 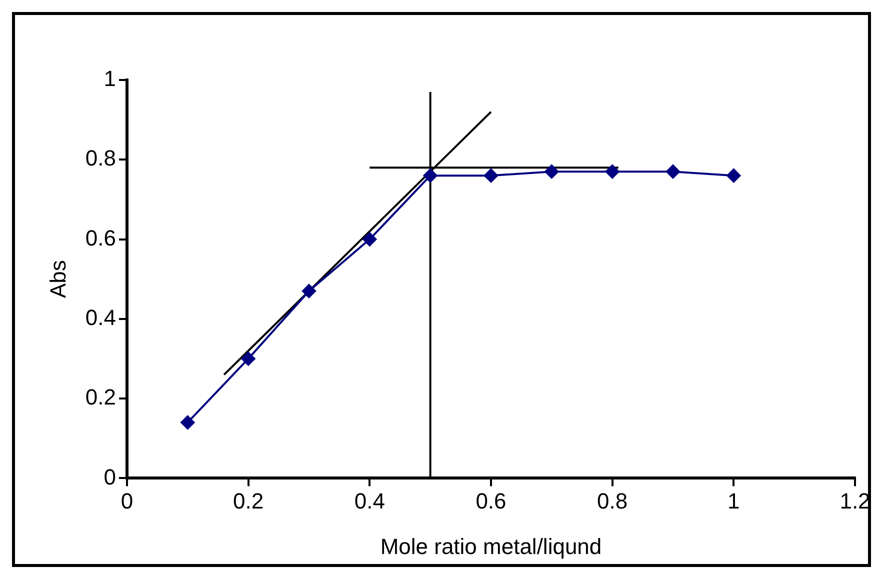 I want to click on x-axis-title: Mole ratio metal/liqund, so click(x=491, y=546).